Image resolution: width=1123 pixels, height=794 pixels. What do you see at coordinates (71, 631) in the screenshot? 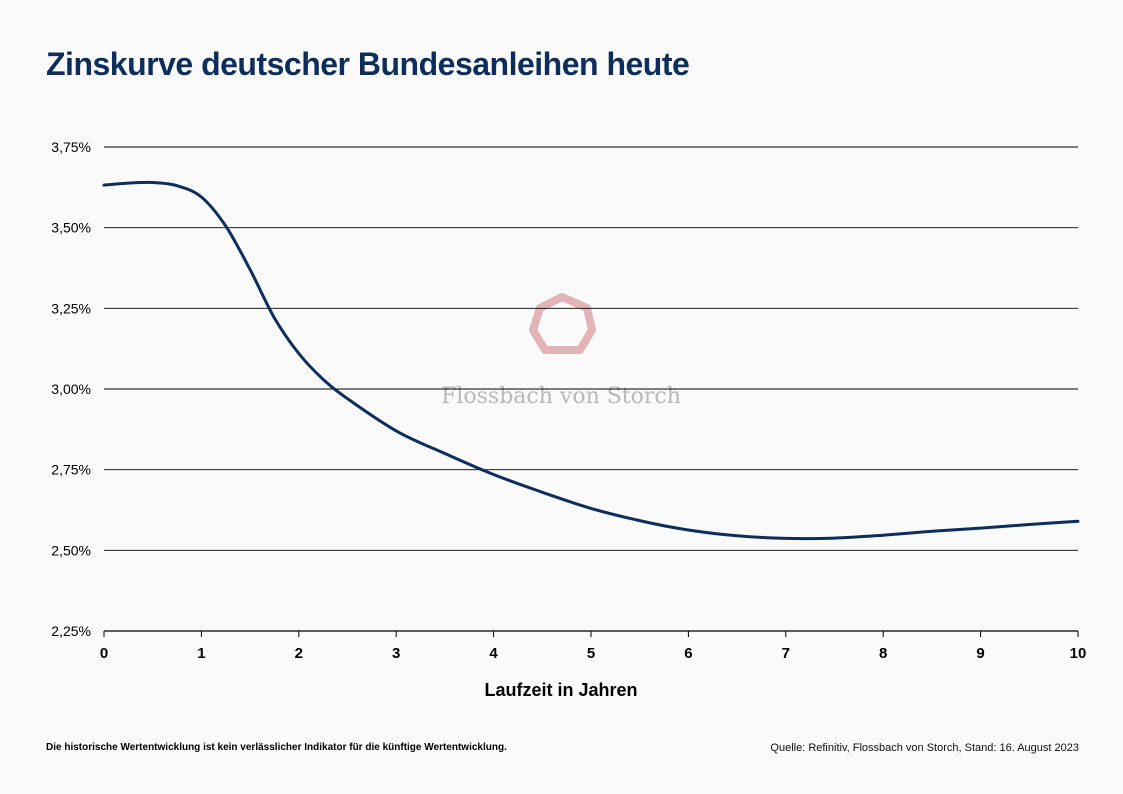
I see `y-tick-label: 2,25%` at bounding box center [71, 631].